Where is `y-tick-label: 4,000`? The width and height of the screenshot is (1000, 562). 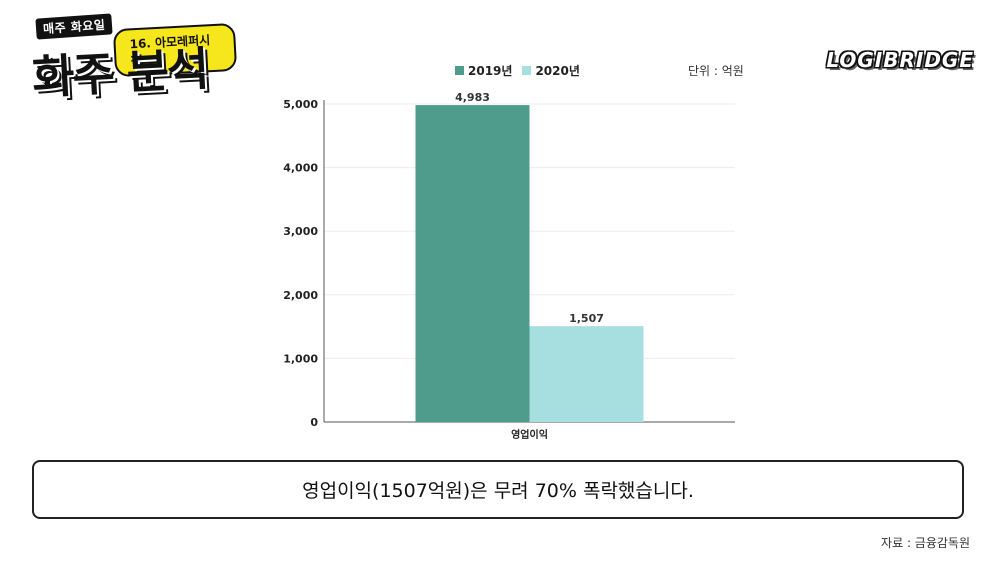 y-tick-label: 4,000 is located at coordinates (300, 168).